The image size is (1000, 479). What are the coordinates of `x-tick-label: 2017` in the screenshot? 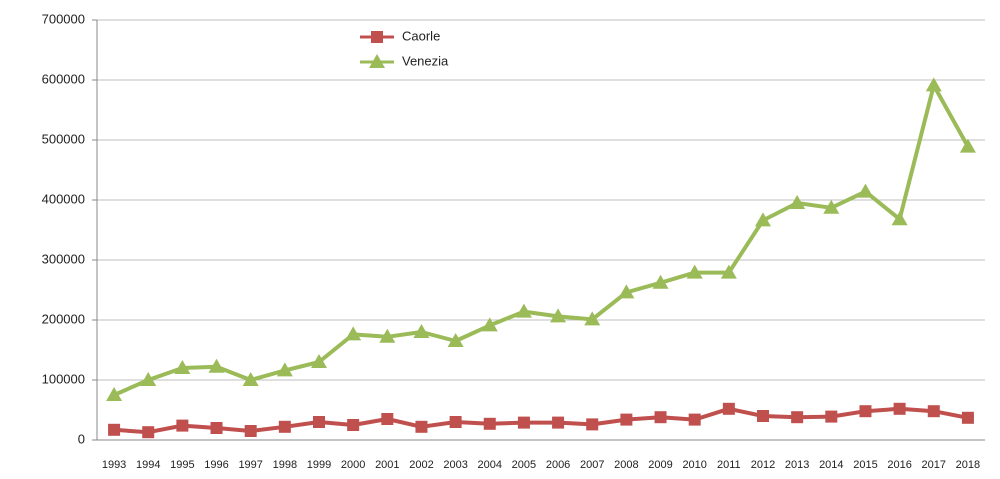 It's located at (934, 465).